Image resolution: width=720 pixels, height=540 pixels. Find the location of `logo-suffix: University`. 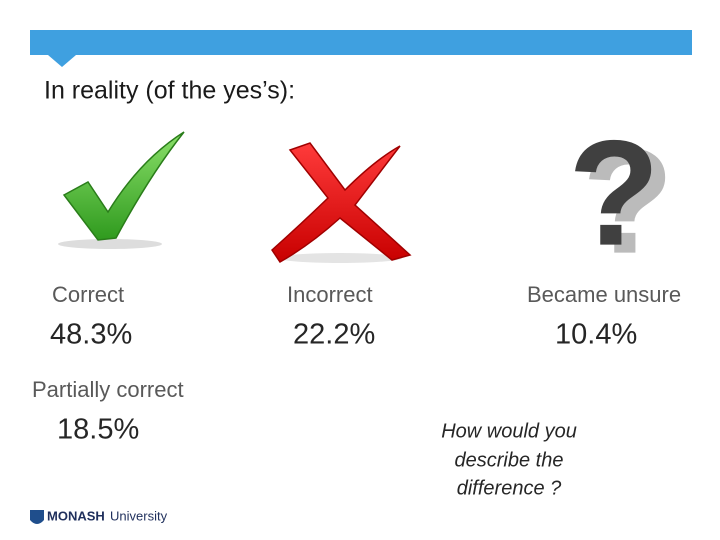

logo-suffix: University is located at coordinates (139, 515).